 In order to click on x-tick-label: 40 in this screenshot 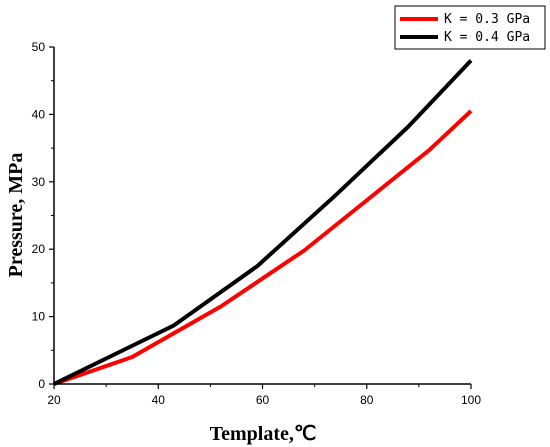, I will do `click(159, 400)`.